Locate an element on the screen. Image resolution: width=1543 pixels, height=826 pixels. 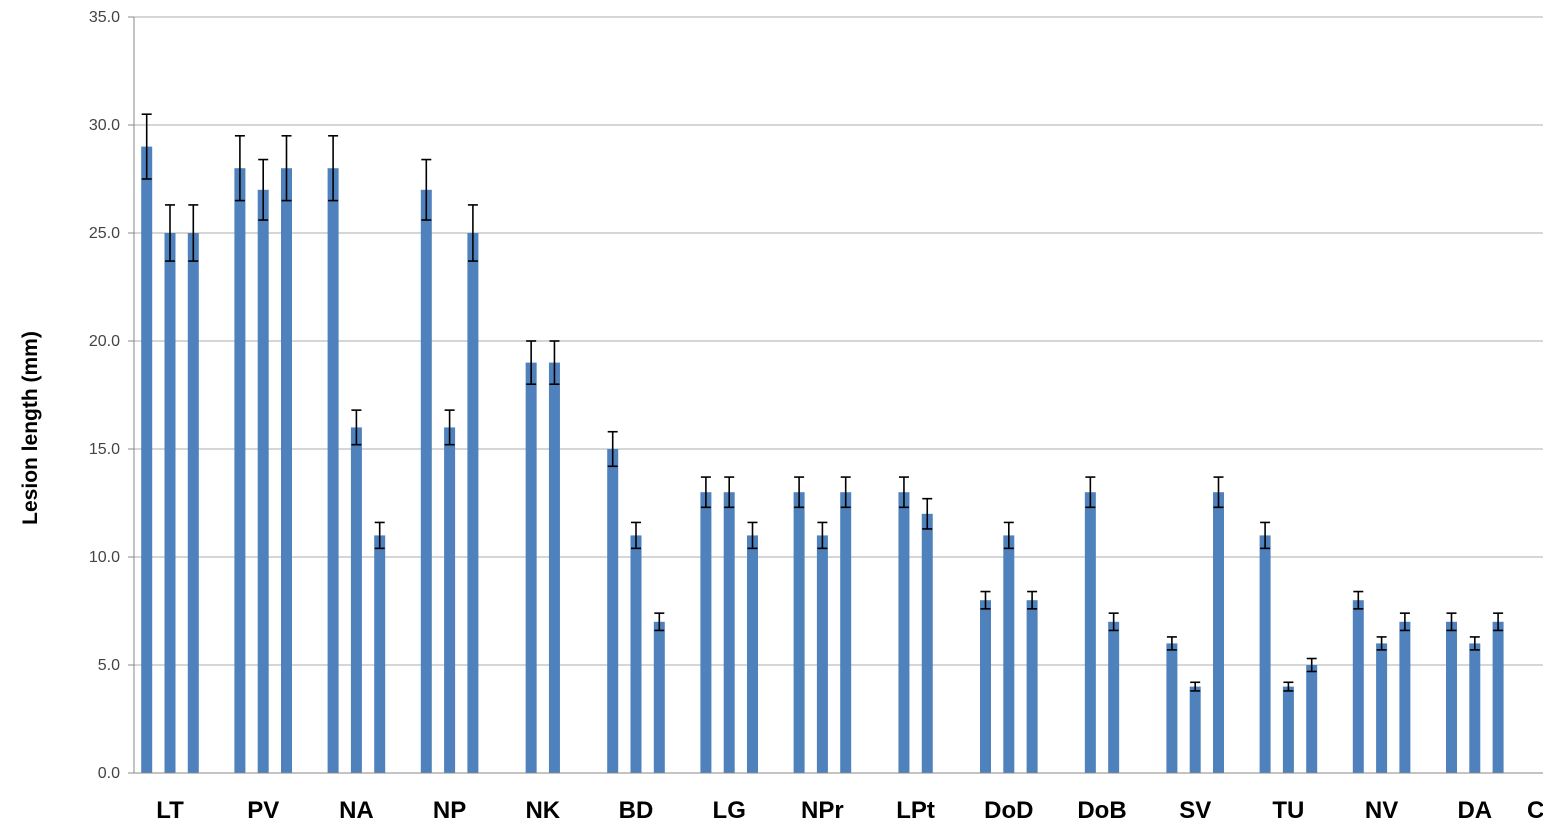
category-label: C is located at coordinates (1535, 810).